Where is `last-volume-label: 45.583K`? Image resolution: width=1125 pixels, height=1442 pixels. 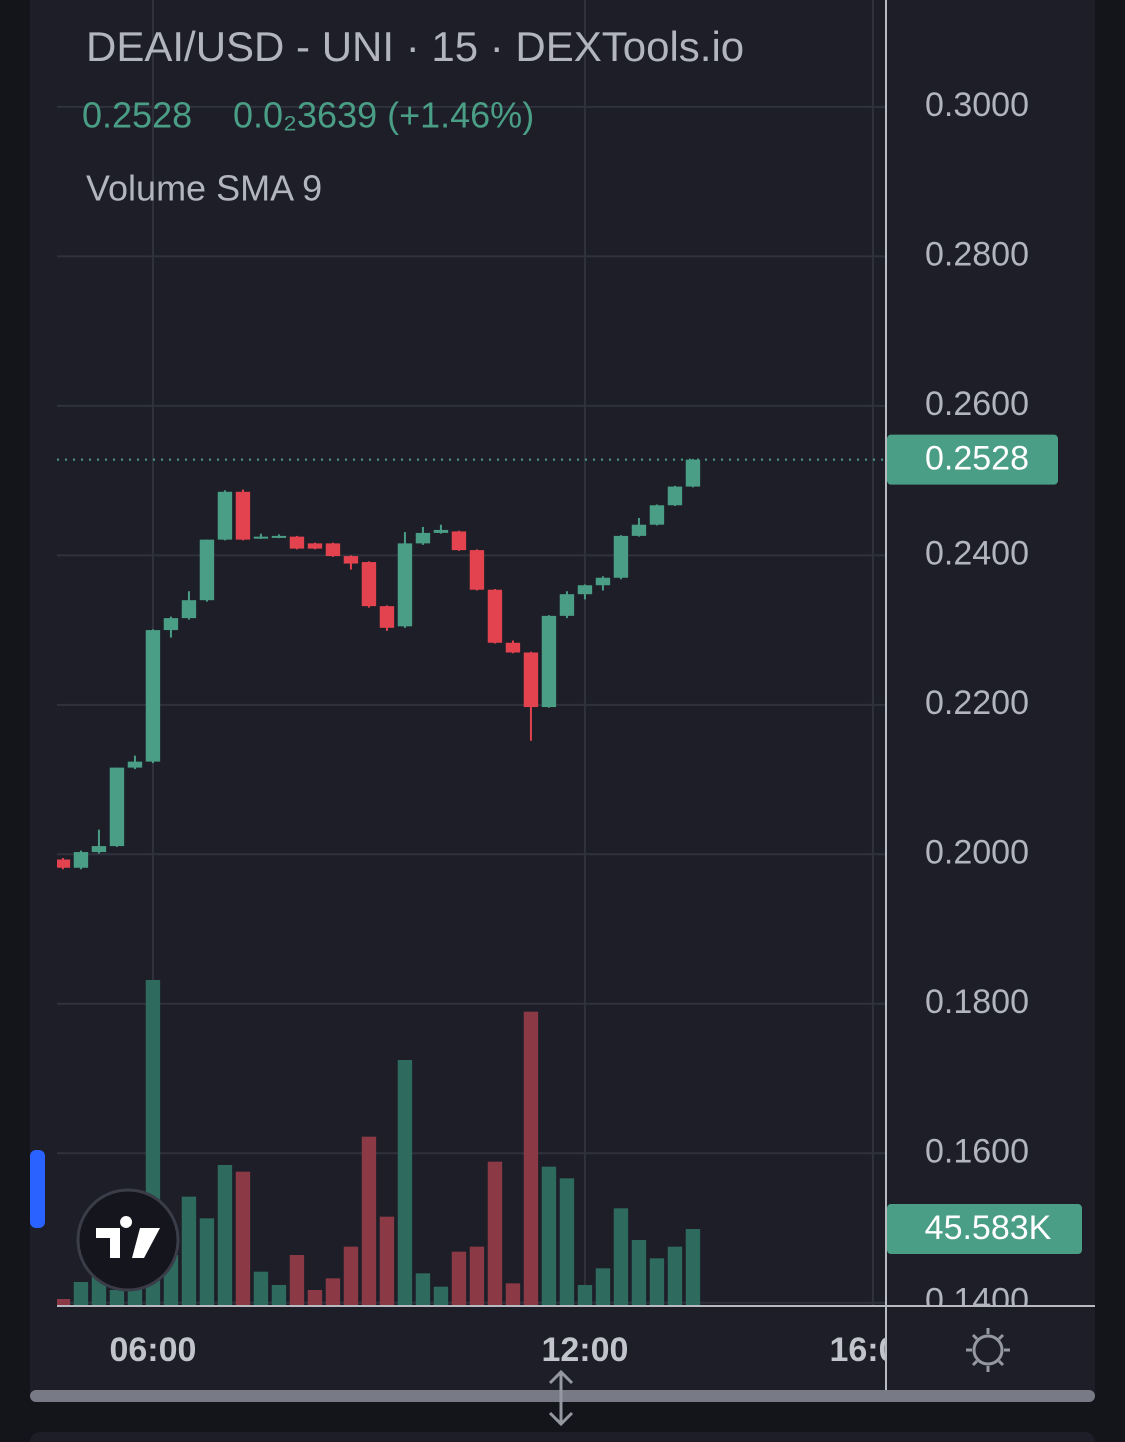
last-volume-label: 45.583K is located at coordinates (988, 1228).